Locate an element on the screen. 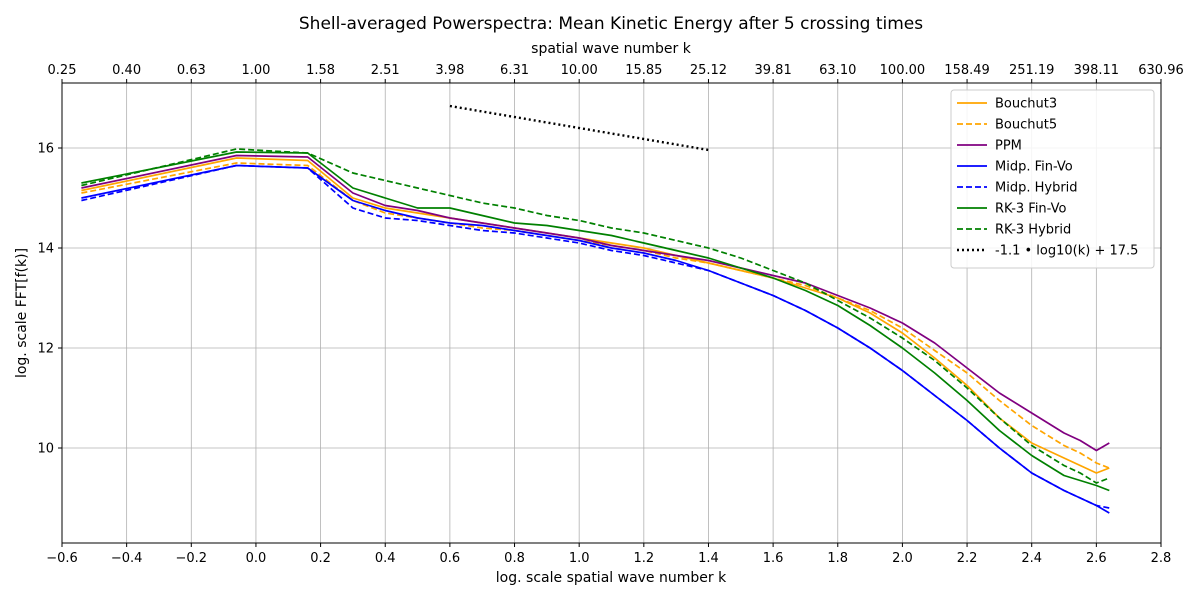 Image resolution: width=1200 pixels, height=600 pixels. x-tick-label: 2.8 is located at coordinates (1161, 558).